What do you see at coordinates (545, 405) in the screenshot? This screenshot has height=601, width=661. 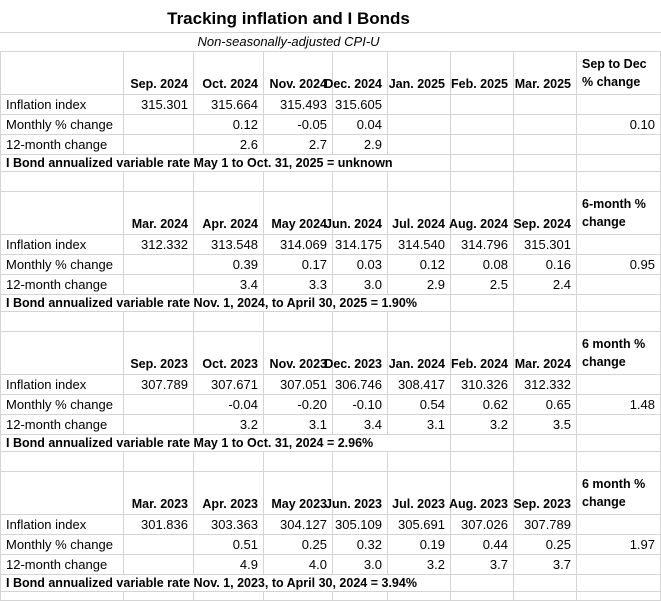 I see `value-cell: 0.65` at bounding box center [545, 405].